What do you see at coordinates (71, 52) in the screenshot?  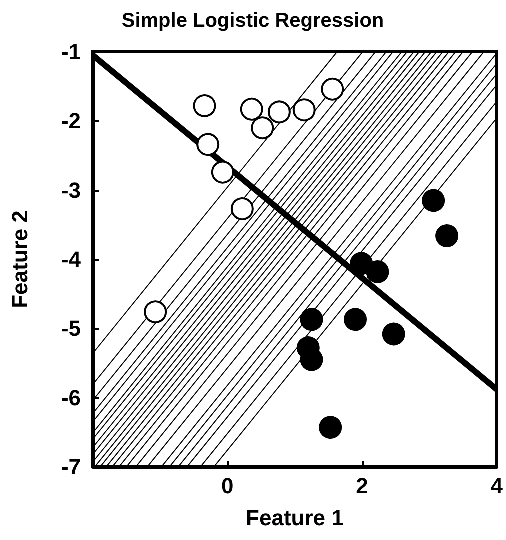 I see `y-tick-label: -1` at bounding box center [71, 52].